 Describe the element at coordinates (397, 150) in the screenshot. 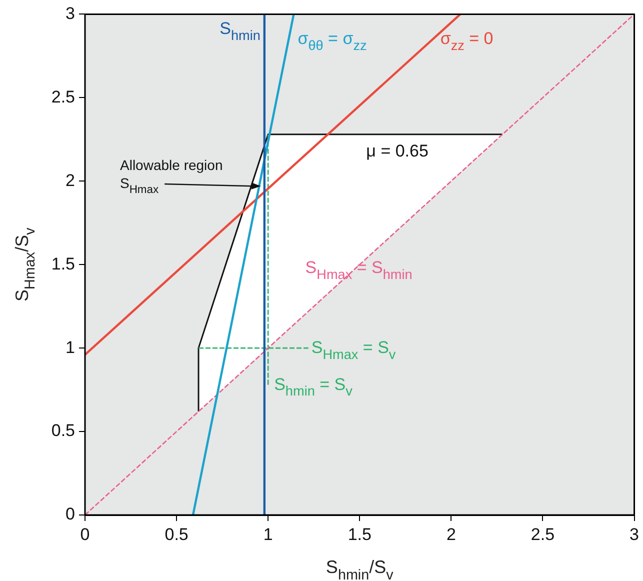

I see `series-label: μ = 0.65` at that location.